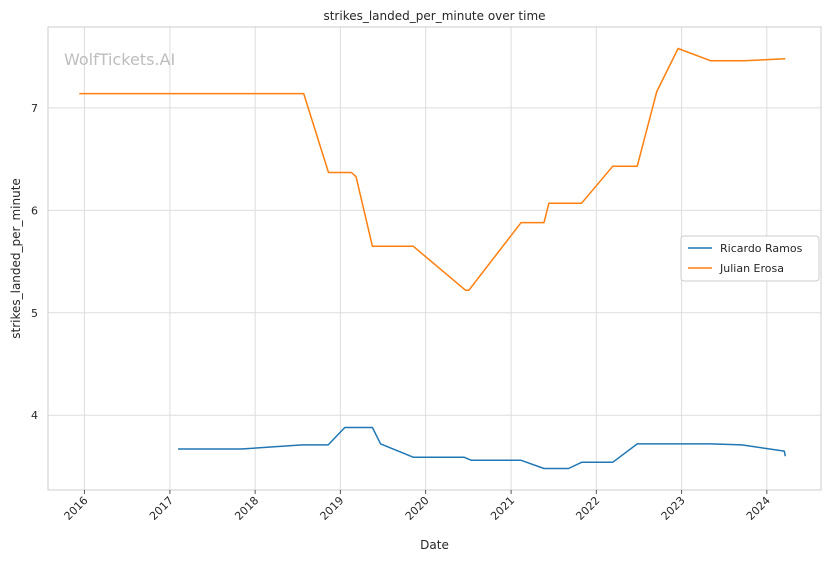  What do you see at coordinates (16, 258) in the screenshot?
I see `y-axis-label: strikes_landed_per_minute` at bounding box center [16, 258].